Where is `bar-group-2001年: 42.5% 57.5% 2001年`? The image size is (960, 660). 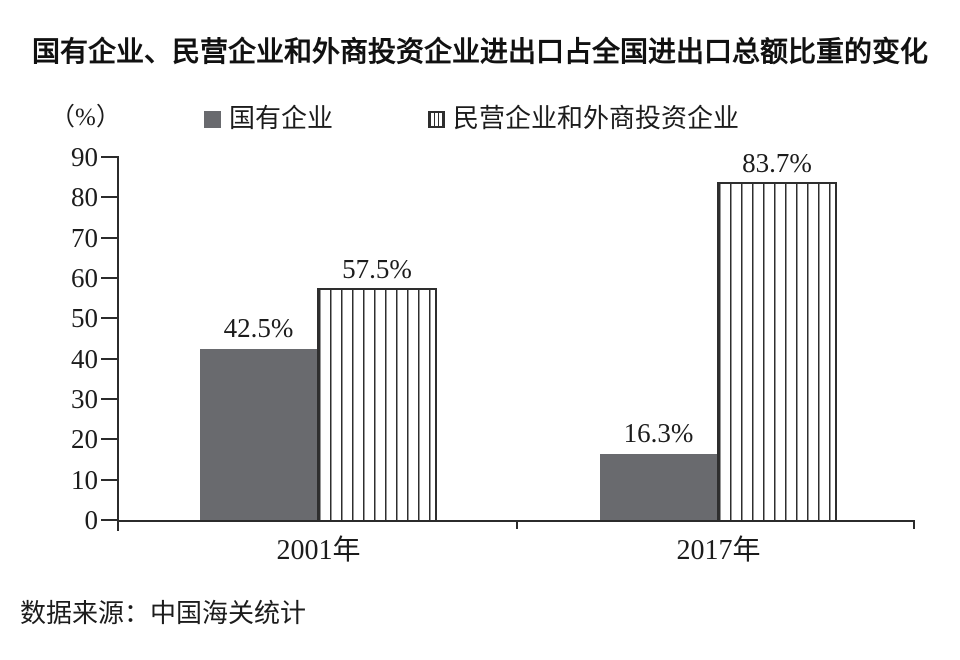
bar-group-2001年: 42.5% 57.5% 2001年 is located at coordinates (318, 410).